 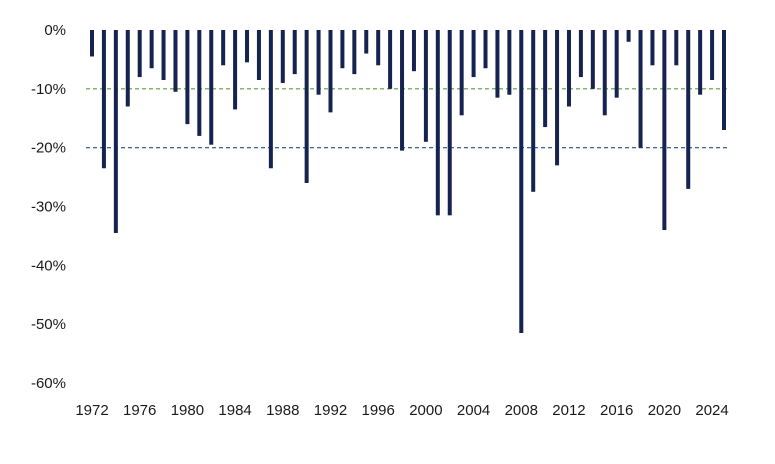 What do you see at coordinates (568, 410) in the screenshot?
I see `x-tick-label: 2012` at bounding box center [568, 410].